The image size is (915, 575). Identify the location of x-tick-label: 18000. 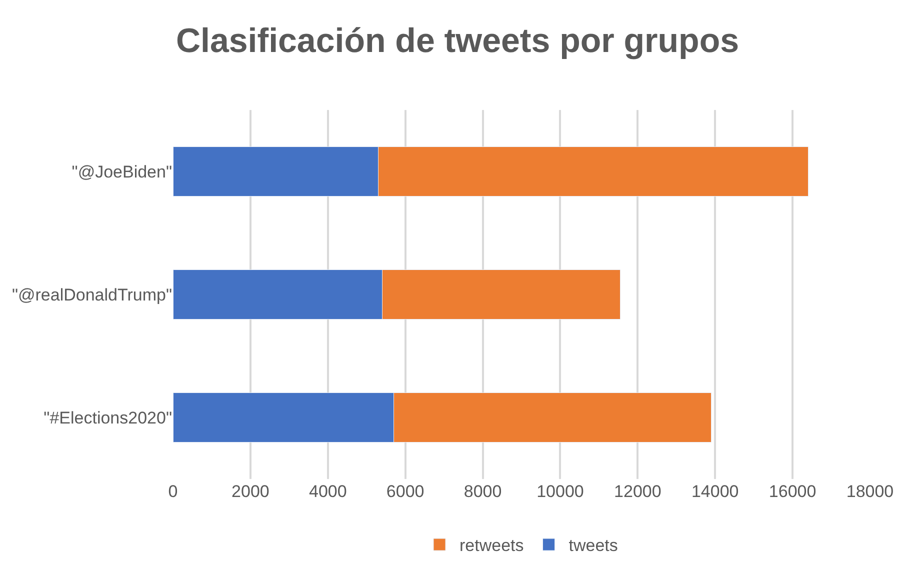
(870, 491).